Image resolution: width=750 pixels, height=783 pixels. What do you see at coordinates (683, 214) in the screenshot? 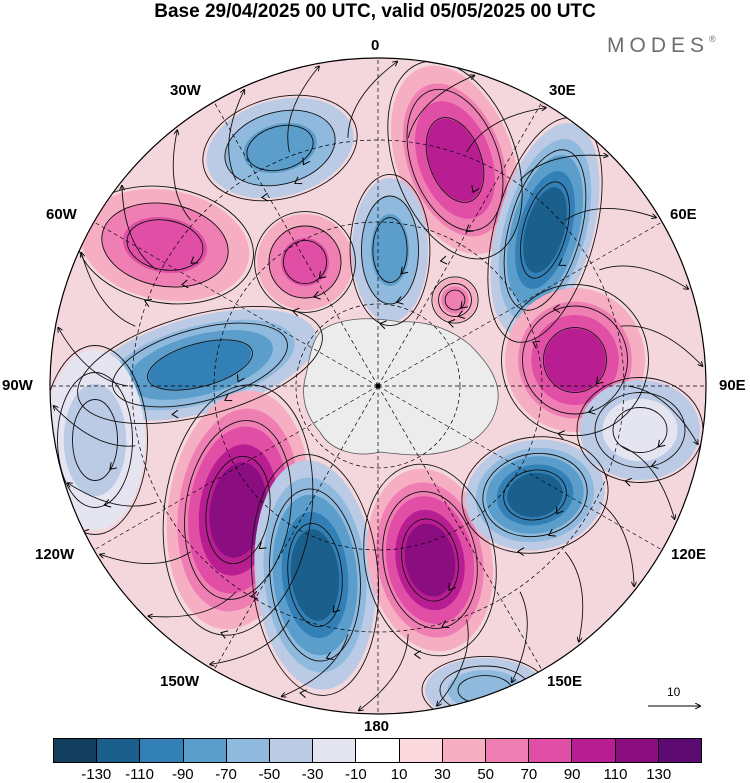
I see `lon-label-60e: 60E` at bounding box center [683, 214].